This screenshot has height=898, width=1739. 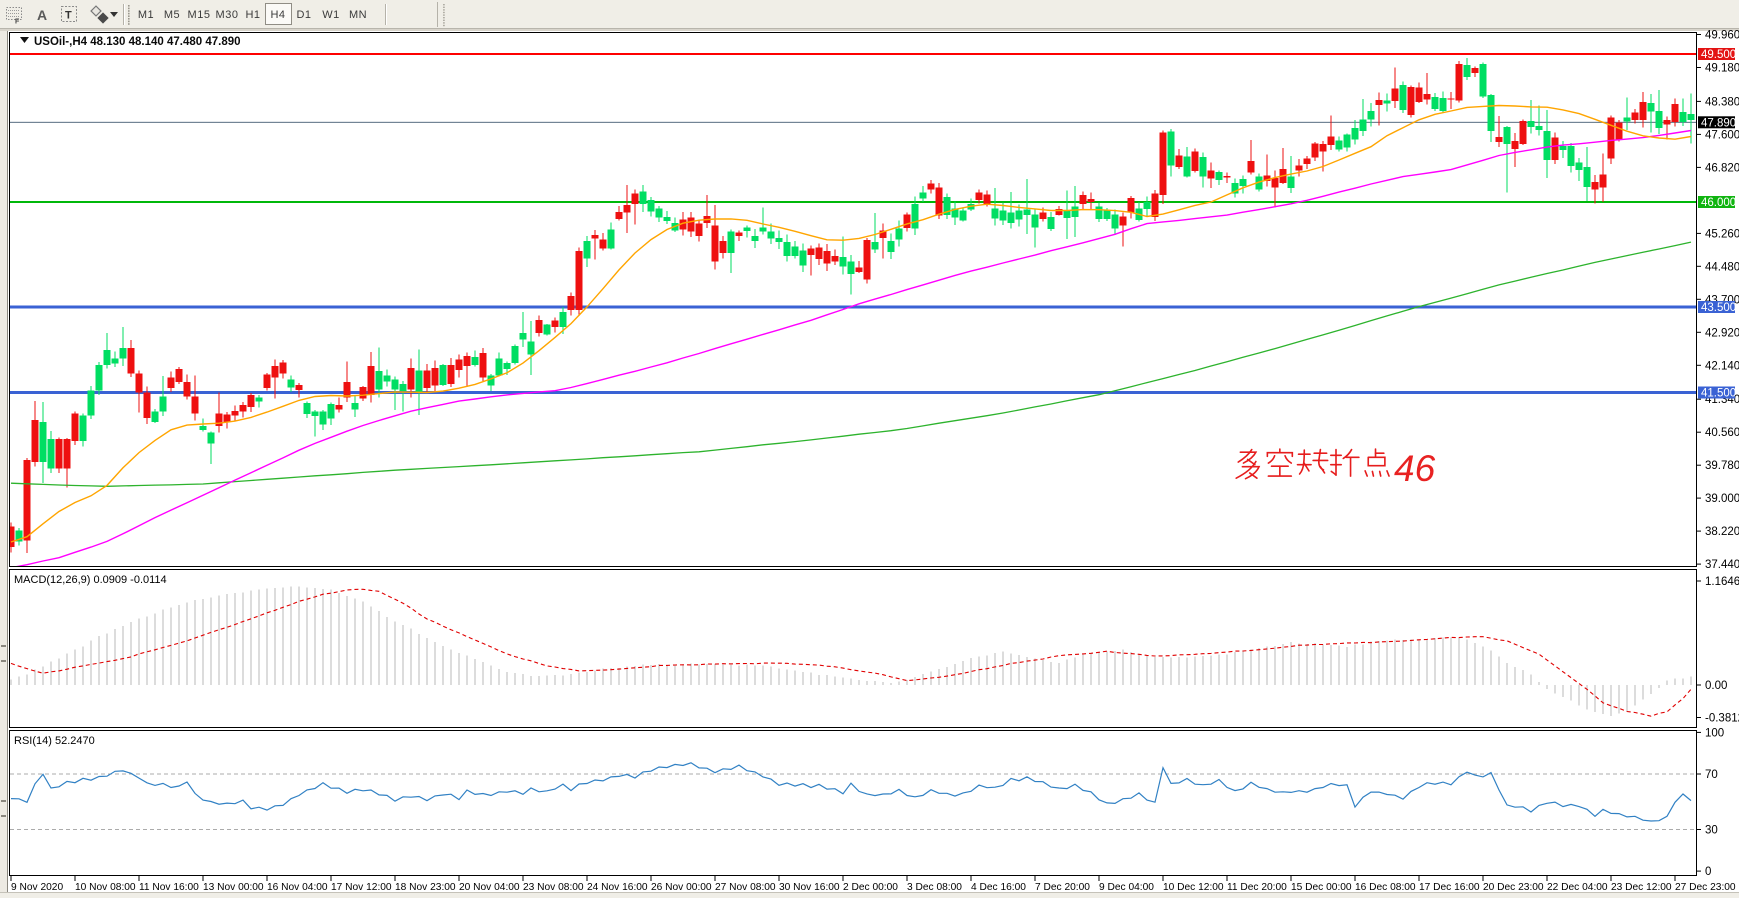 I want to click on svg-text: 3 Dec 08:00, so click(x=934, y=887).